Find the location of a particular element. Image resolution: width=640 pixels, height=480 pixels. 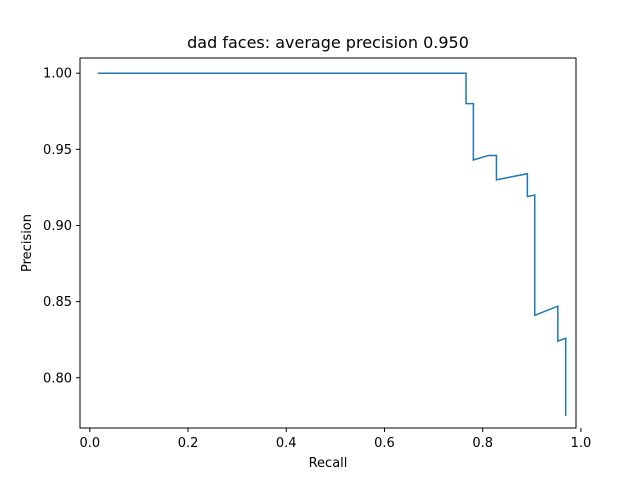

y-axis-ticks: 0.80 0.85 0.90 0.95 1.00 is located at coordinates (61, 226).